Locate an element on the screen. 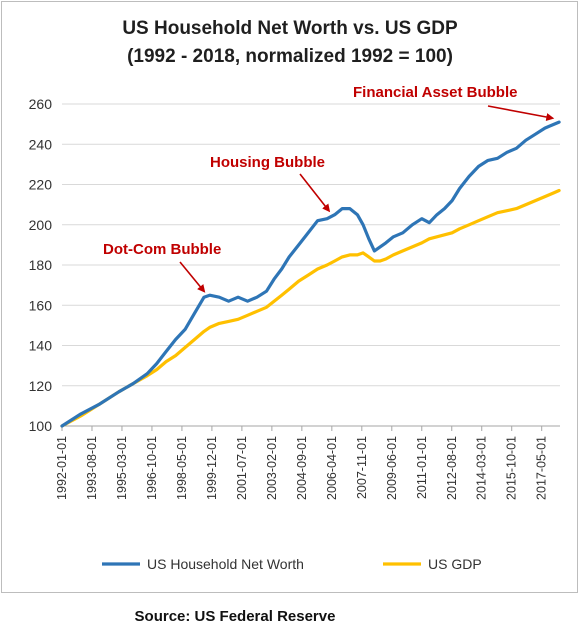  x-tick-label: 1996-10-01 is located at coordinates (152, 468).